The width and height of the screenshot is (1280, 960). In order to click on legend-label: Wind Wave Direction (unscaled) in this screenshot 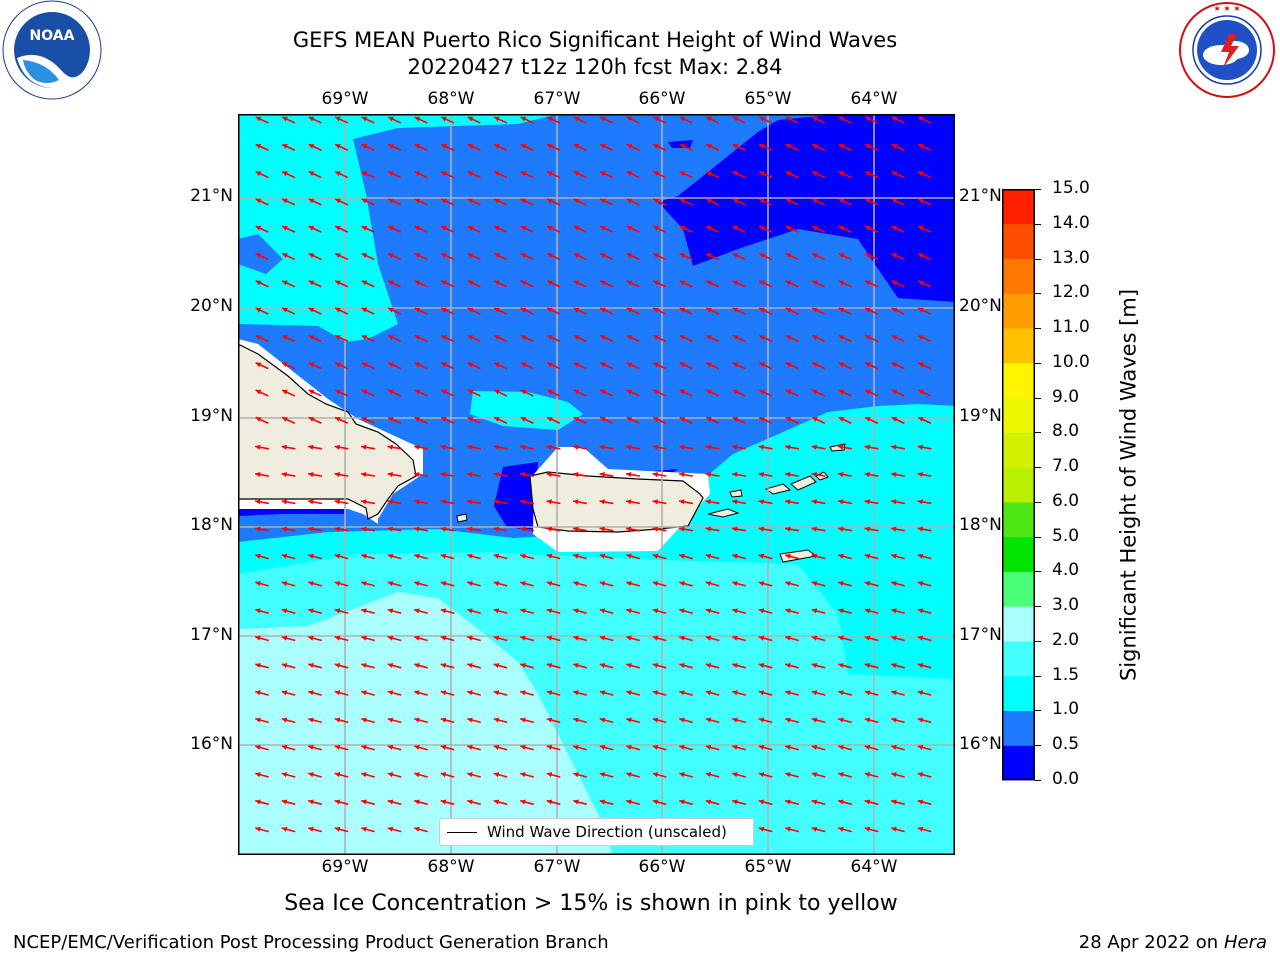, I will do `click(607, 832)`.